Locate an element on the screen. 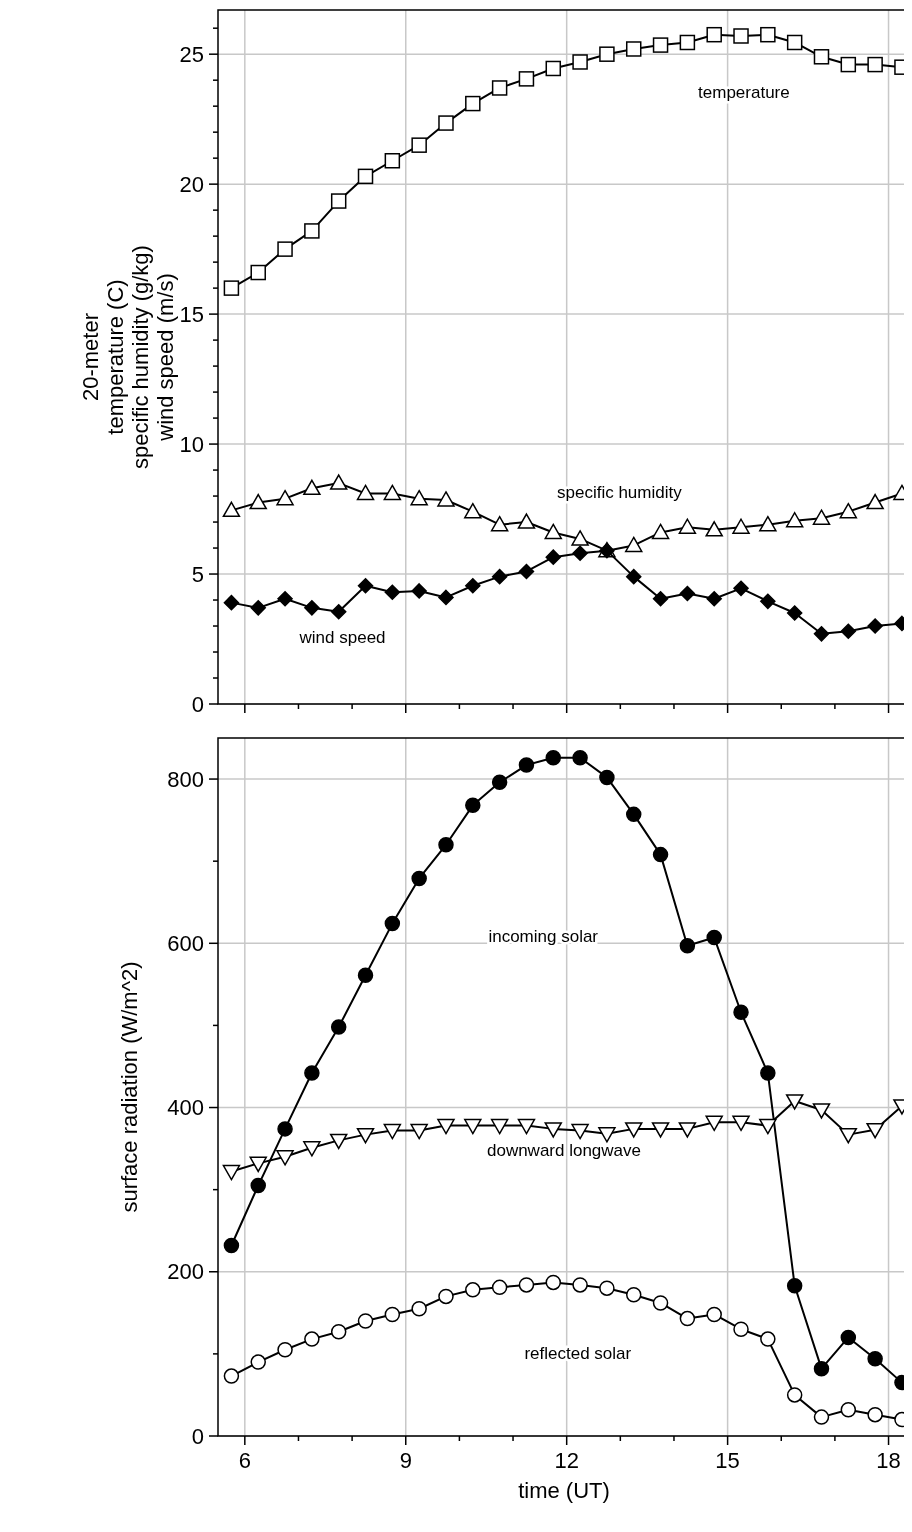  x-axis-title: time (UT) is located at coordinates (564, 1490).